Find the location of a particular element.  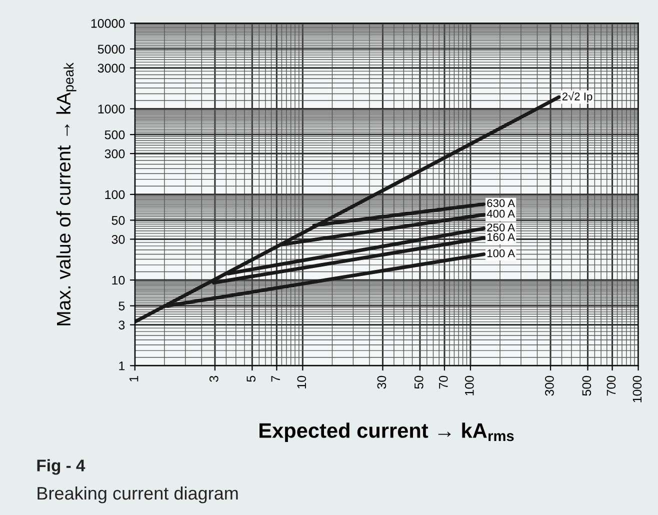

x-tick-label: 10 is located at coordinates (301, 382).